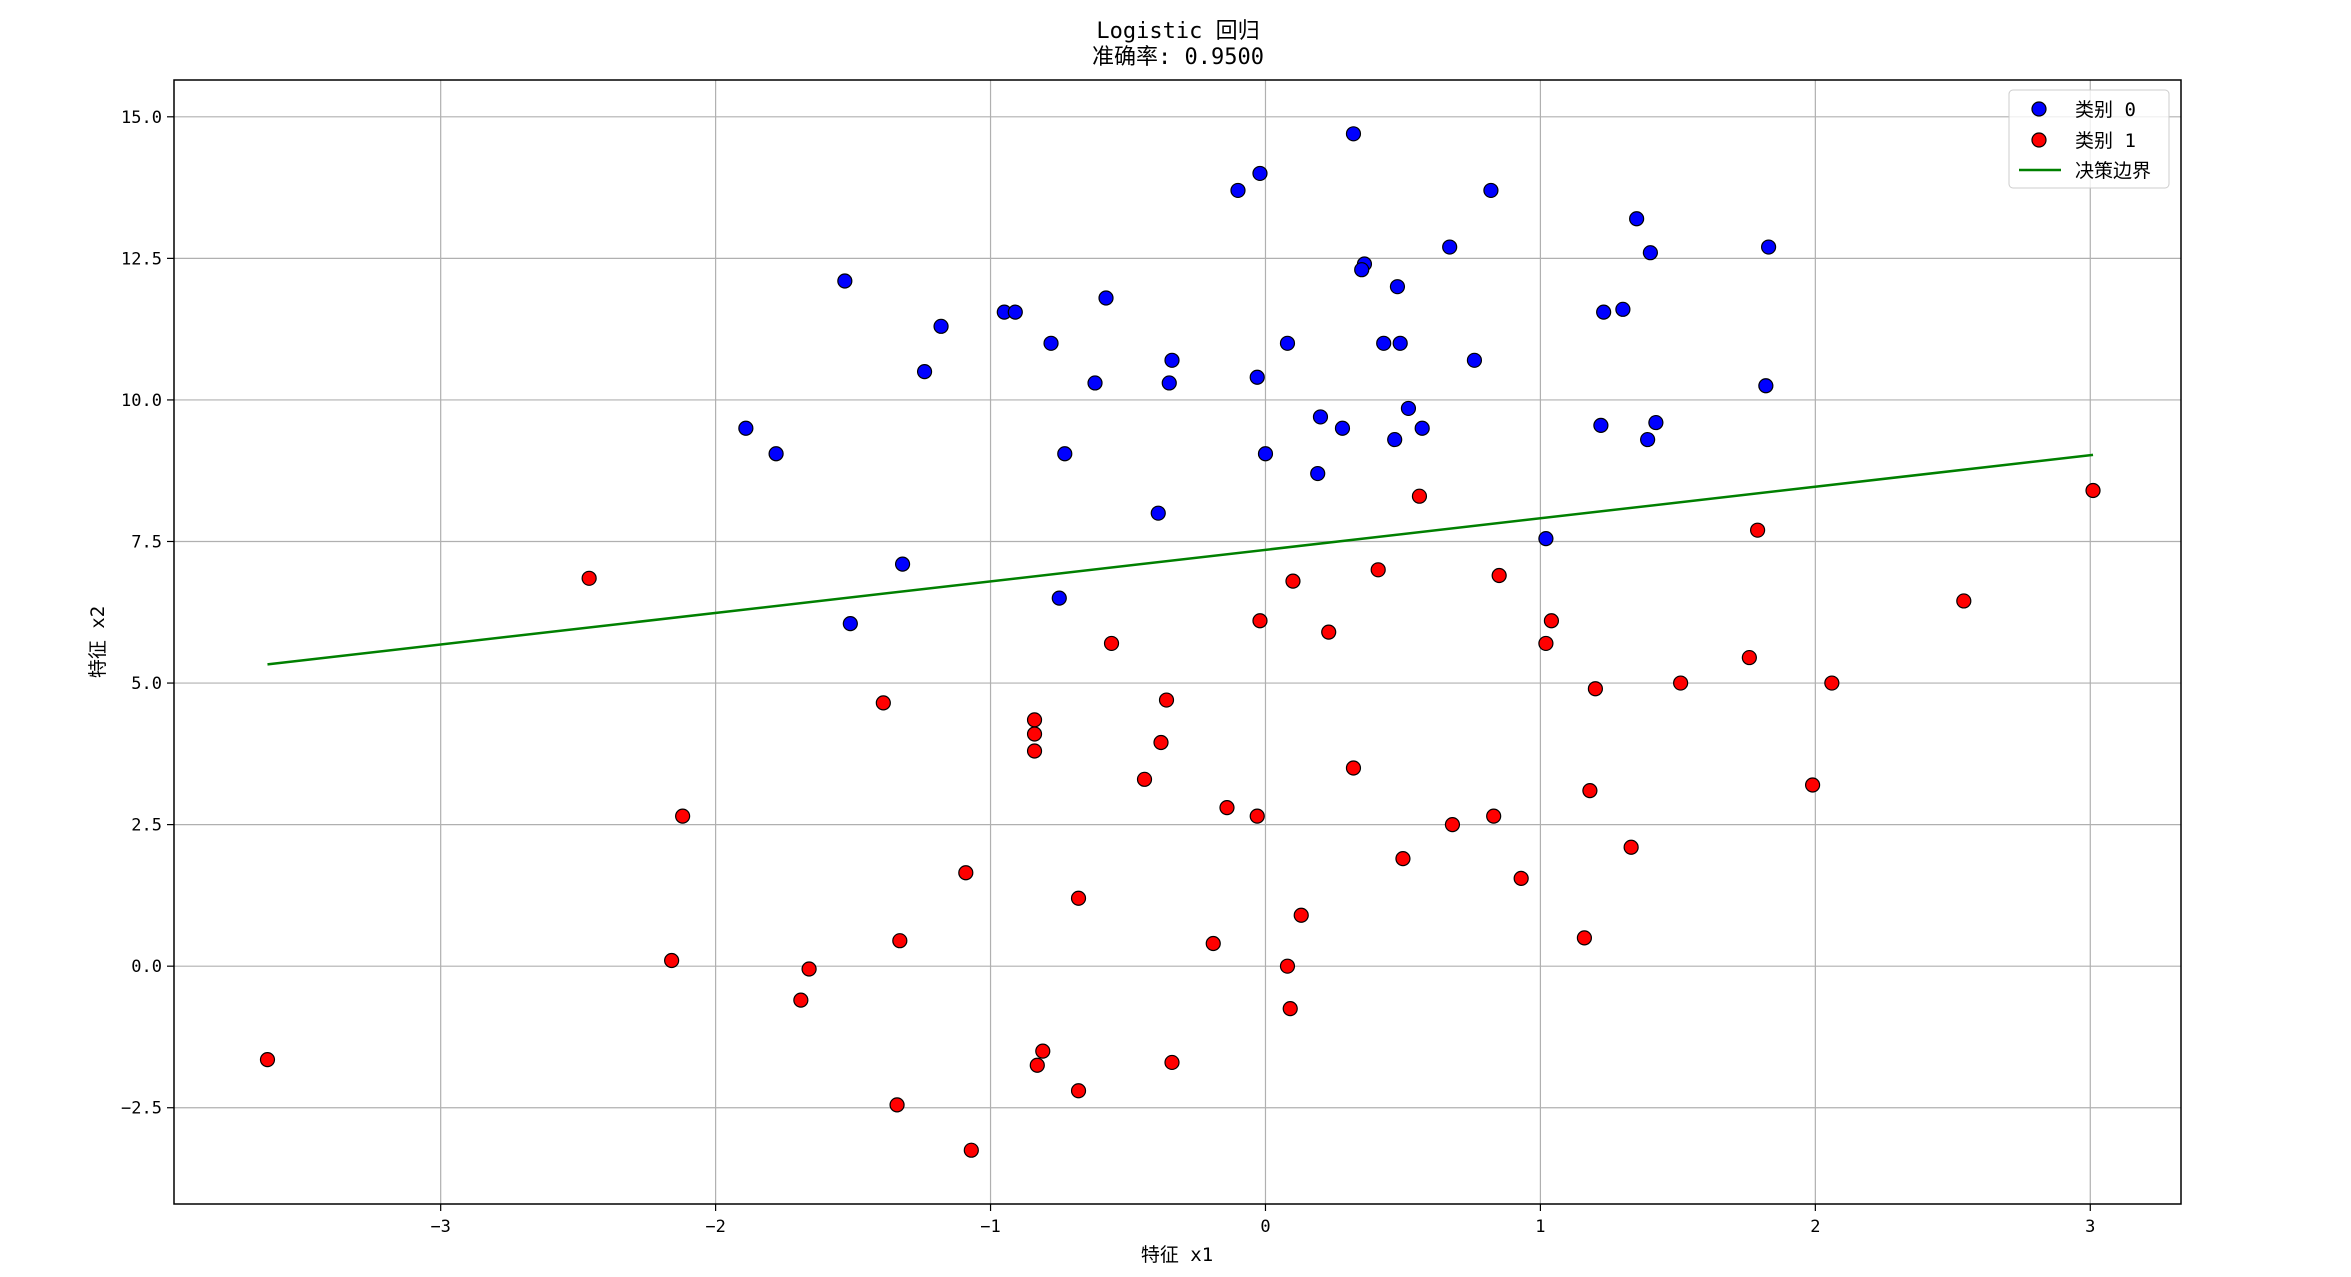 The height and width of the screenshot is (1277, 2351). What do you see at coordinates (715, 1227) in the screenshot?
I see `x-tick-label: −2` at bounding box center [715, 1227].